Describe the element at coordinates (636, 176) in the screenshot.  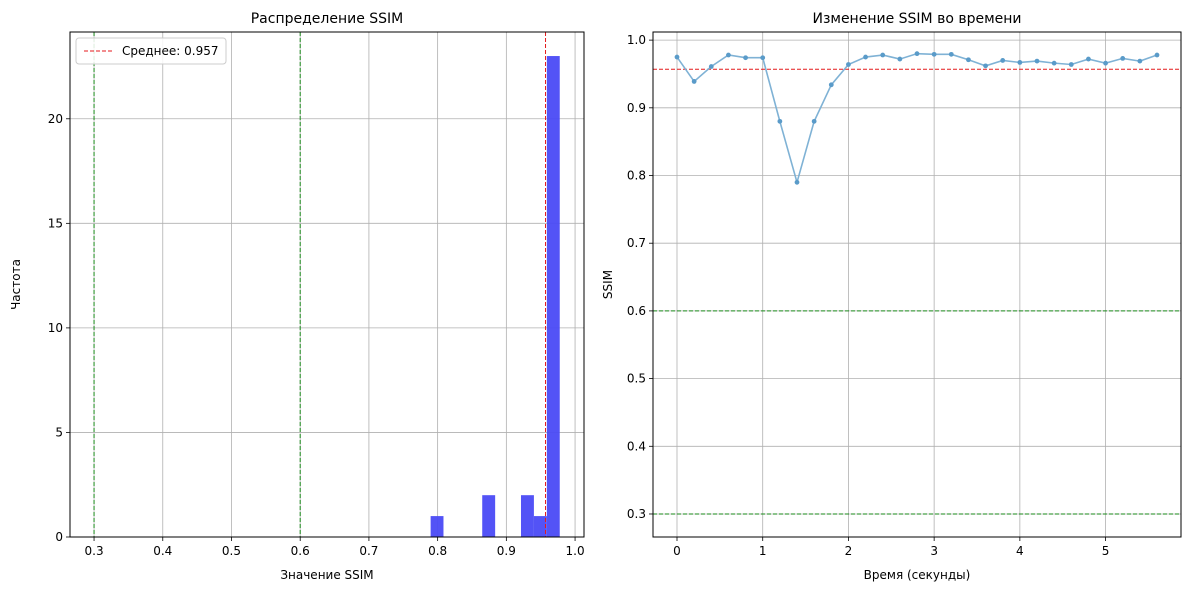
I see `y-tick-label: 0.8` at that location.